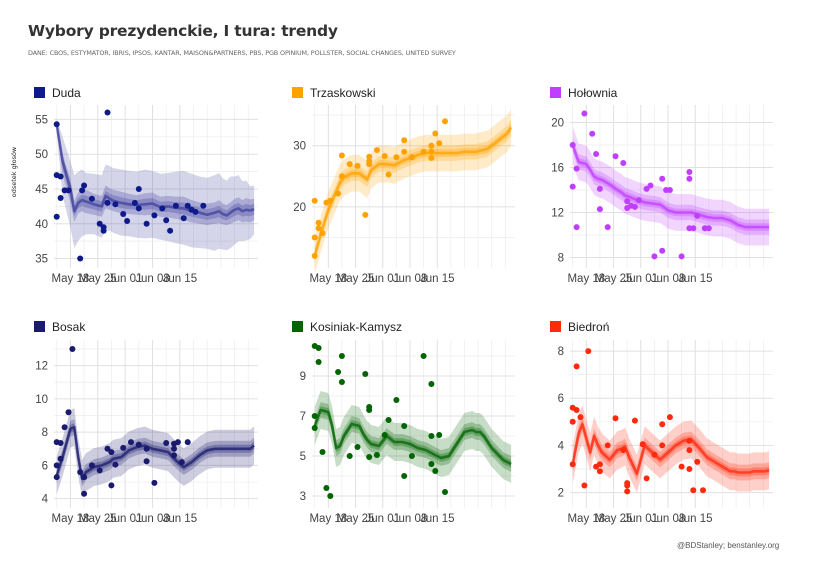 The image size is (830, 585). What do you see at coordinates (299, 208) in the screenshot?
I see `y-tick-label: 20` at bounding box center [299, 208].